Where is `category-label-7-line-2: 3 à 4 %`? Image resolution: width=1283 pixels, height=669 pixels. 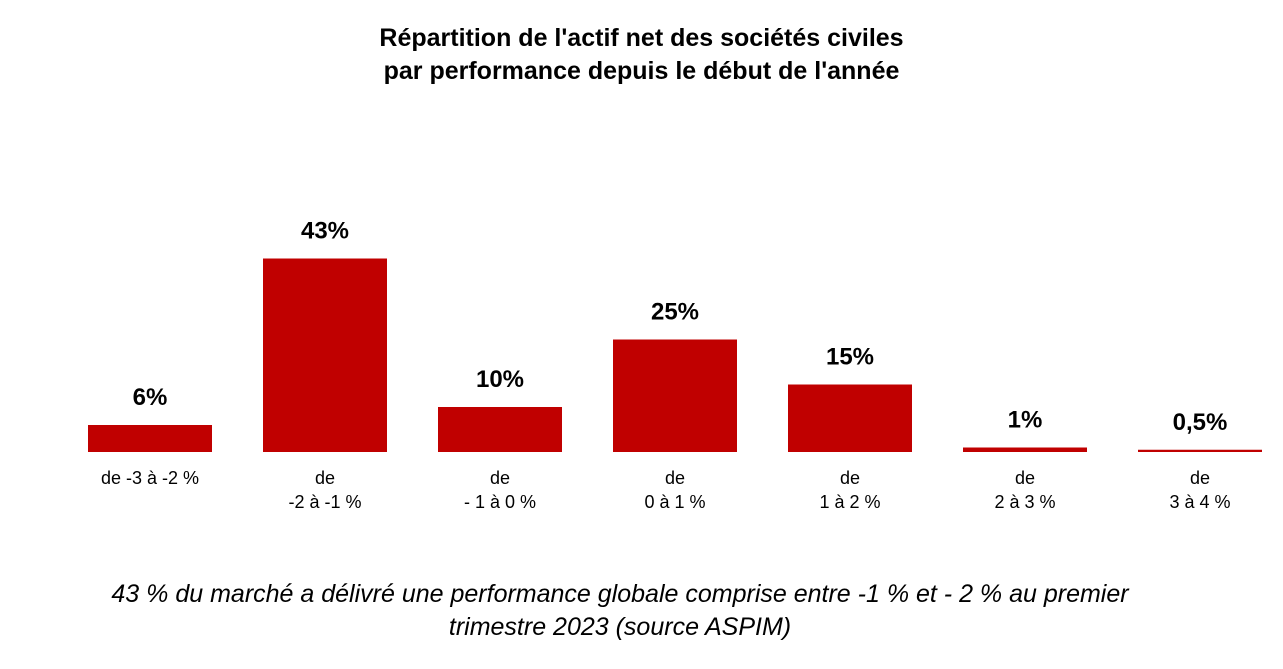 category-label-7-line-2: 3 à 4 % is located at coordinates (1199, 502).